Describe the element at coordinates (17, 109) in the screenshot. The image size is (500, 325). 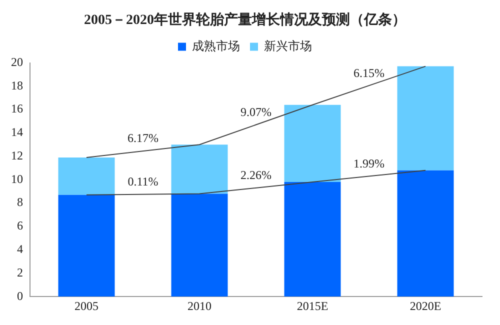
I see `y-tick-label: 16` at that location.